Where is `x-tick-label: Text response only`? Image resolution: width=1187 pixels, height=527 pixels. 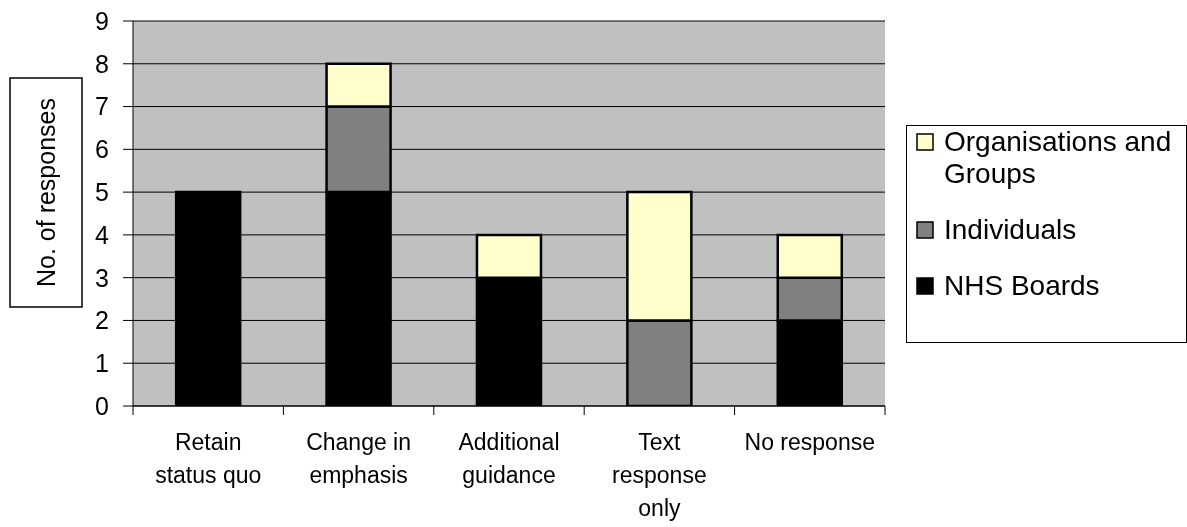
x-tick-label: Text response only is located at coordinates (659, 475).